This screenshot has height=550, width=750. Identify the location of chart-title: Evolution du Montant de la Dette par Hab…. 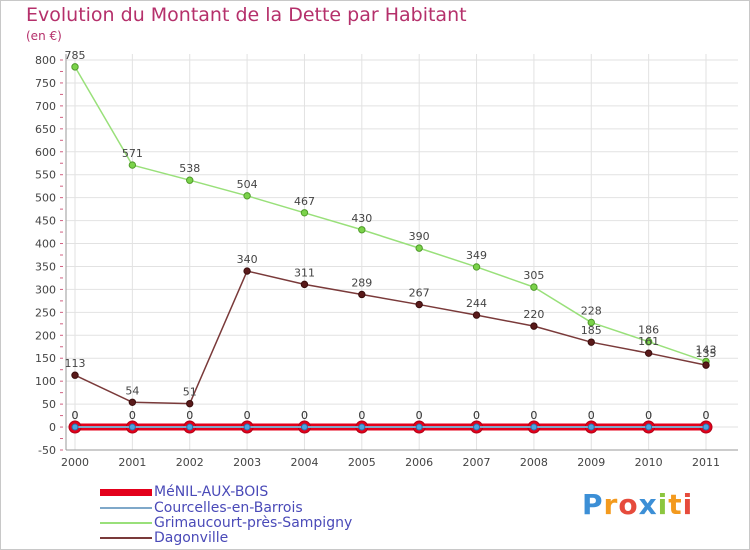
(246, 15).